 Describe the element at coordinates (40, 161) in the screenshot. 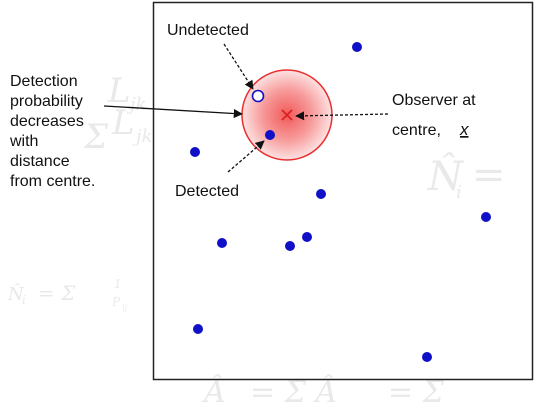

I see `detection-line: distance` at that location.